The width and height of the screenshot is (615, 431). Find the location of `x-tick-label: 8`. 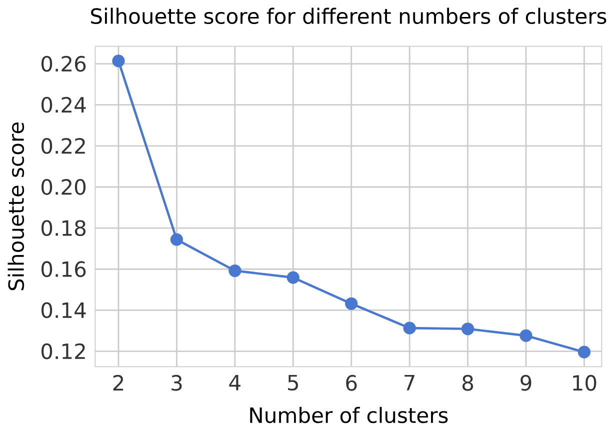

x-tick-label: 8 is located at coordinates (468, 382).